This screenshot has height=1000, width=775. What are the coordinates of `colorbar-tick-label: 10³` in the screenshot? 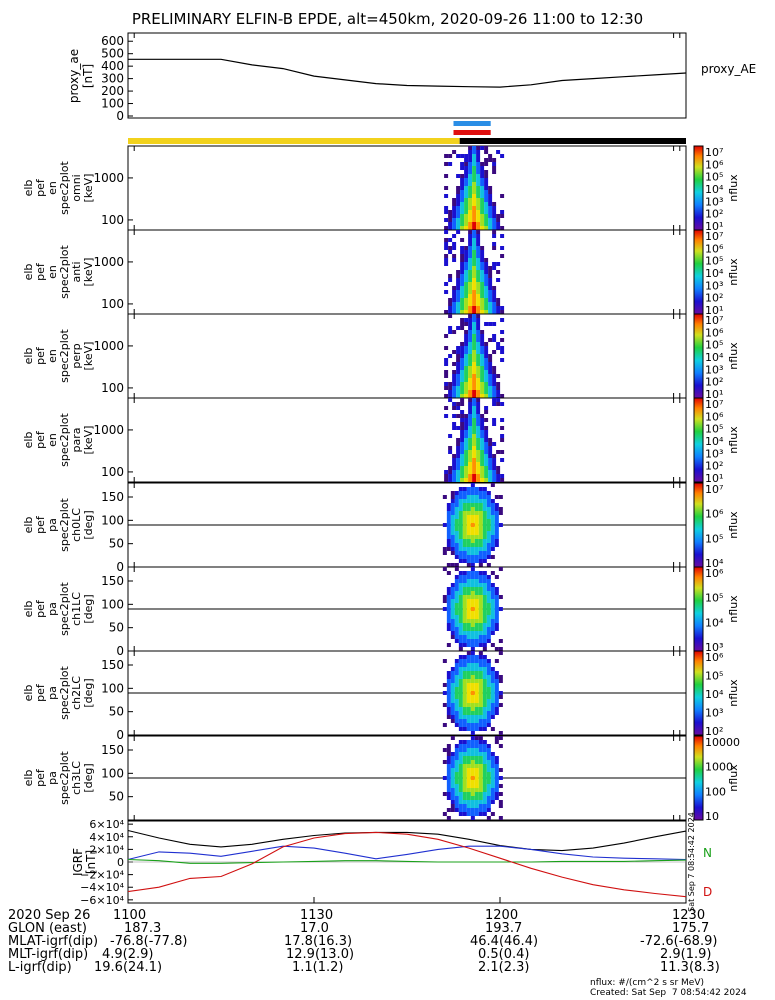 It's located at (714, 647).